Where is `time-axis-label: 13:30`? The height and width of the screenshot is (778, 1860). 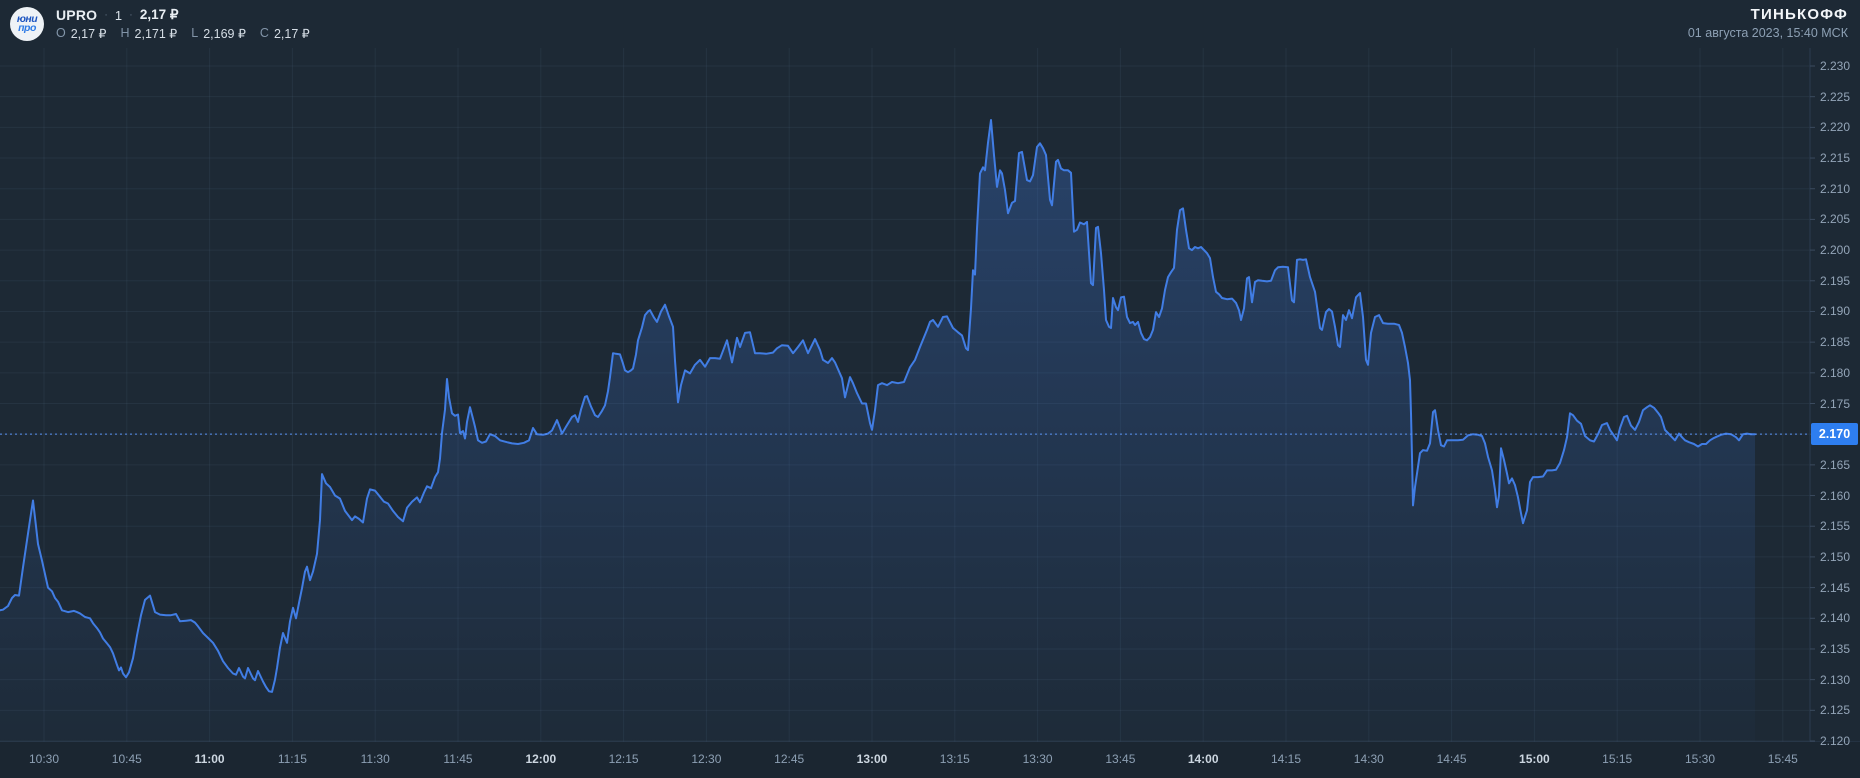
time-axis-label: 13:30 is located at coordinates (1037, 759).